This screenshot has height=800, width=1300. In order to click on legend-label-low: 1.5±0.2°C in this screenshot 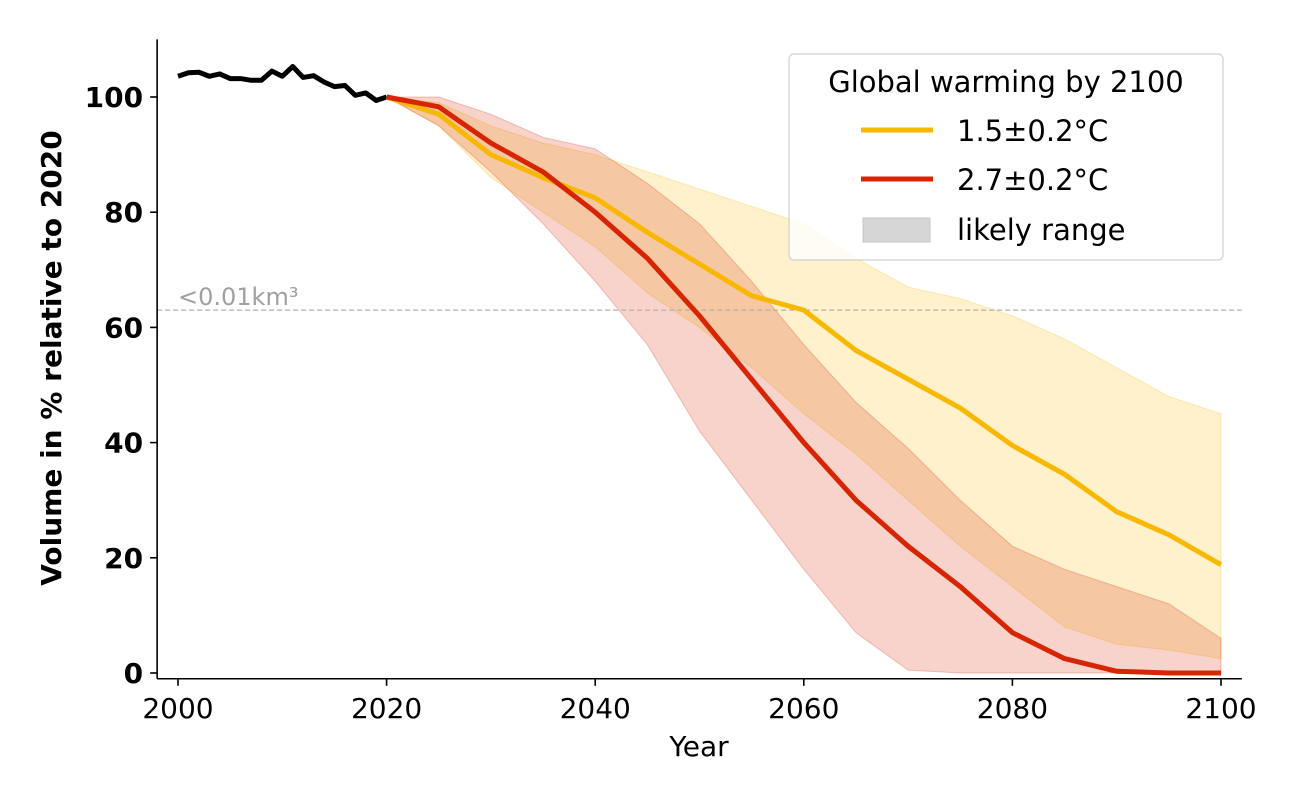, I will do `click(1032, 131)`.